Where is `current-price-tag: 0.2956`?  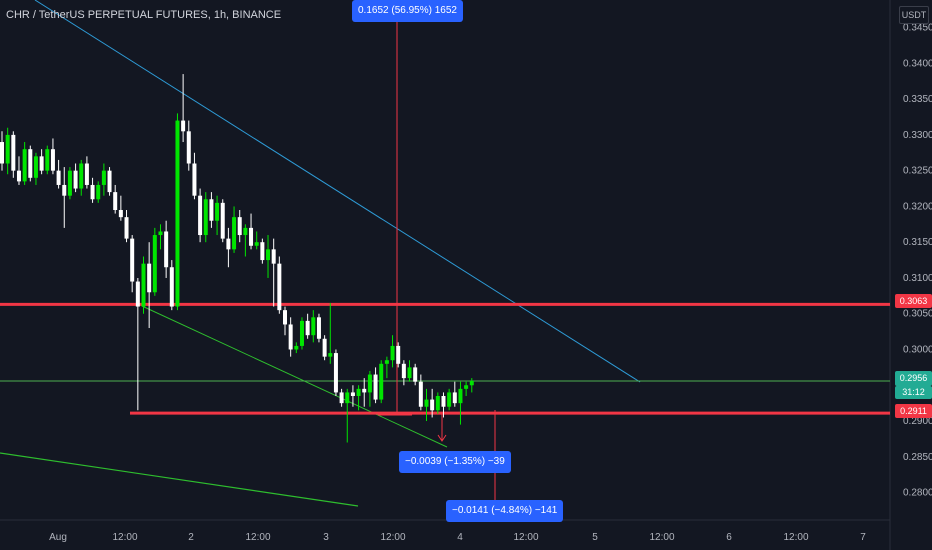 current-price-tag: 0.2956 is located at coordinates (913, 378).